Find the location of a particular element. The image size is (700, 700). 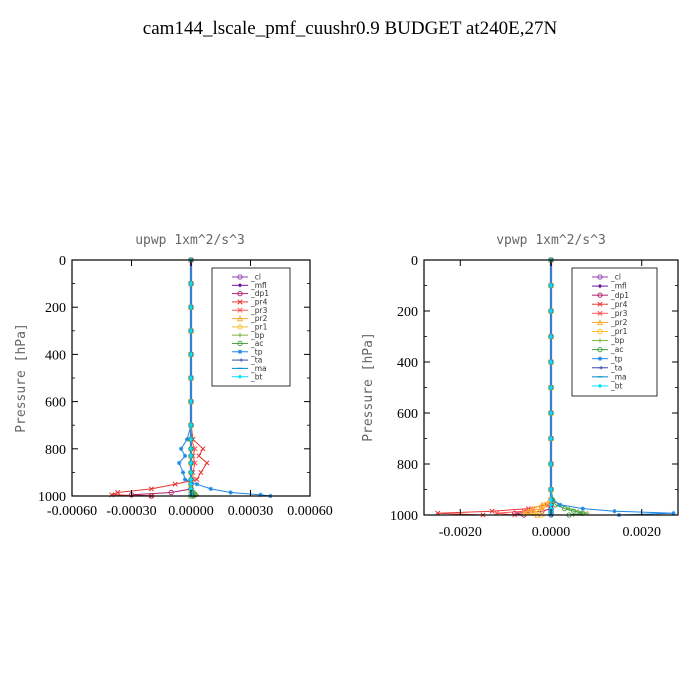

series-line-pr3 is located at coordinates (524, 388).